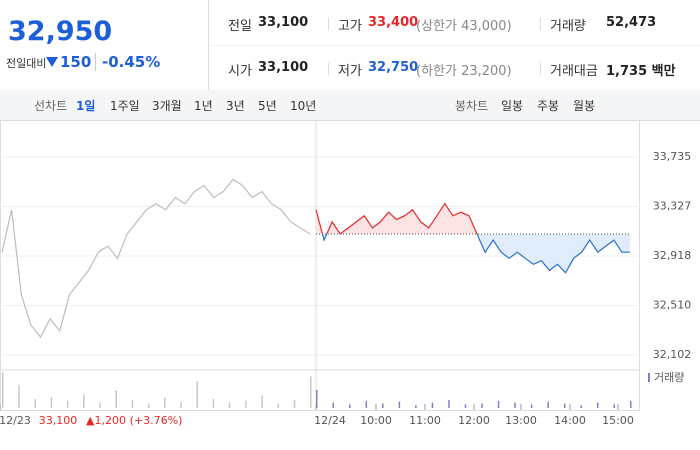  Describe the element at coordinates (350, 71) in the screenshot. I see `info-label: 저가` at that location.